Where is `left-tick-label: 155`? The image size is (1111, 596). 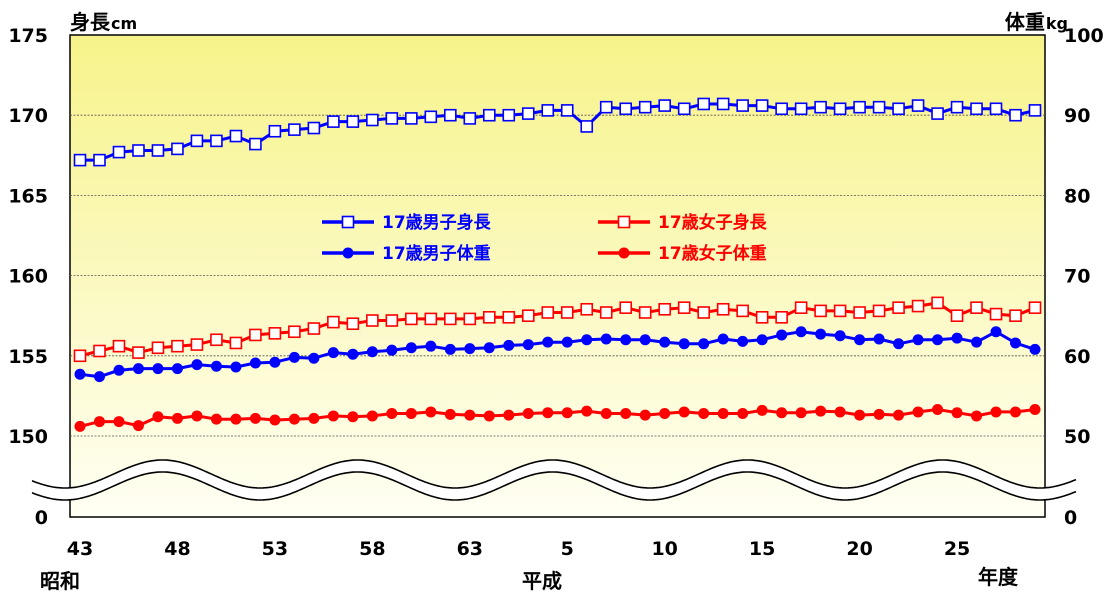 left-tick-label: 155 is located at coordinates (28, 357).